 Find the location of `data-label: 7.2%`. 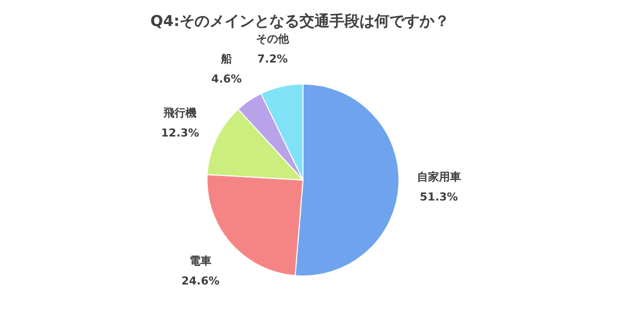

data-label: 7.2% is located at coordinates (272, 59).